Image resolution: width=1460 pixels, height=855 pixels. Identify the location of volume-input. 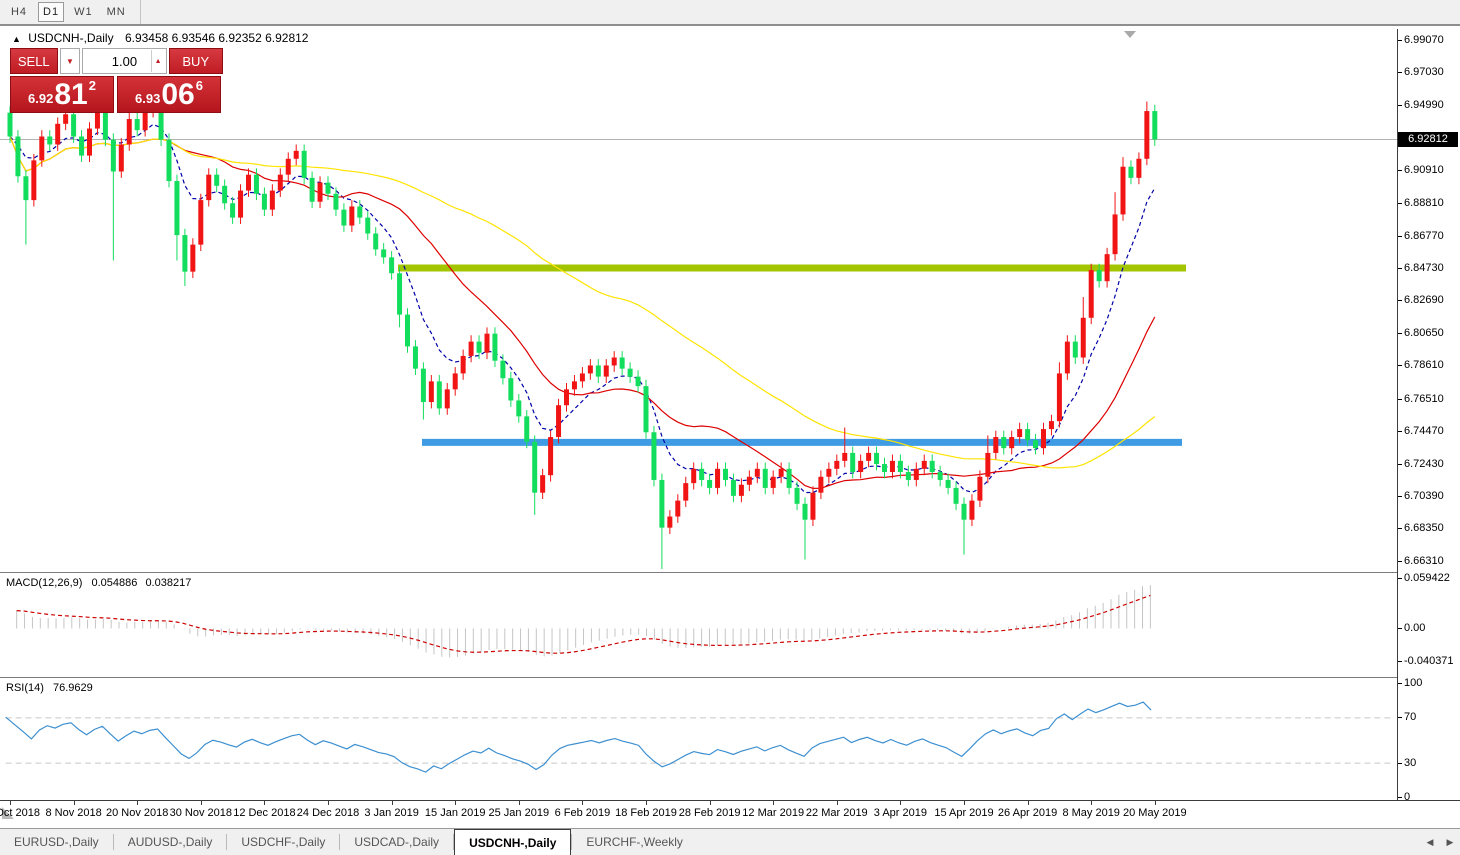
(124, 61).